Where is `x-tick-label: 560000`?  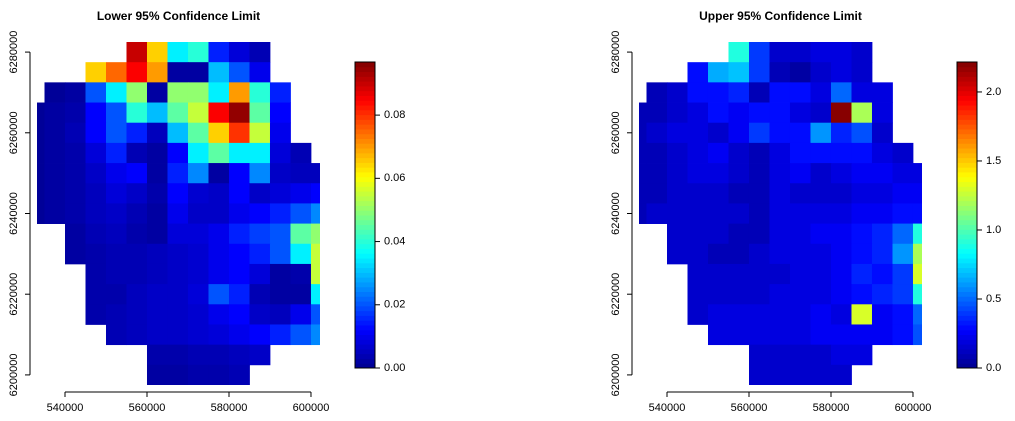
x-tick-label: 560000 is located at coordinates (749, 408).